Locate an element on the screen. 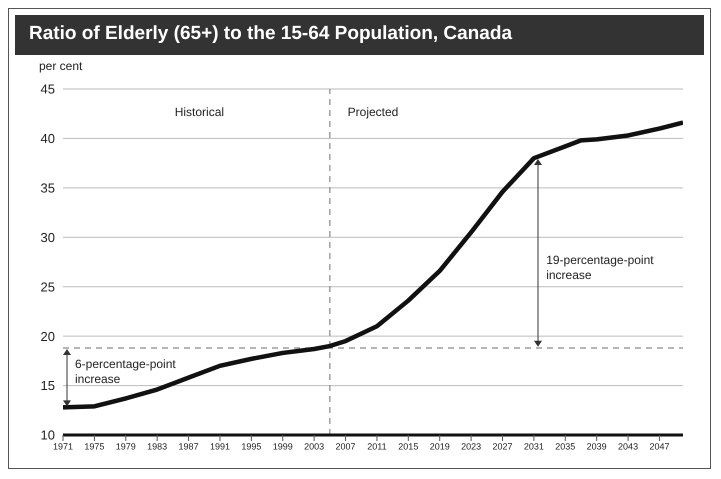 The width and height of the screenshot is (721, 479). annotation: 19-percentage-point increase is located at coordinates (600, 267).